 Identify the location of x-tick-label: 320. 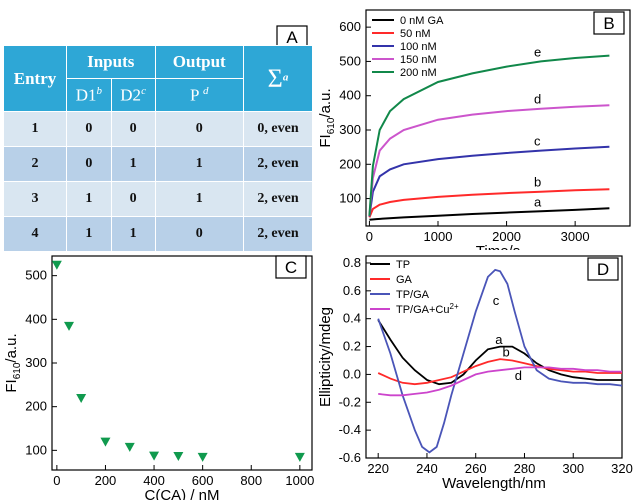
(622, 468).